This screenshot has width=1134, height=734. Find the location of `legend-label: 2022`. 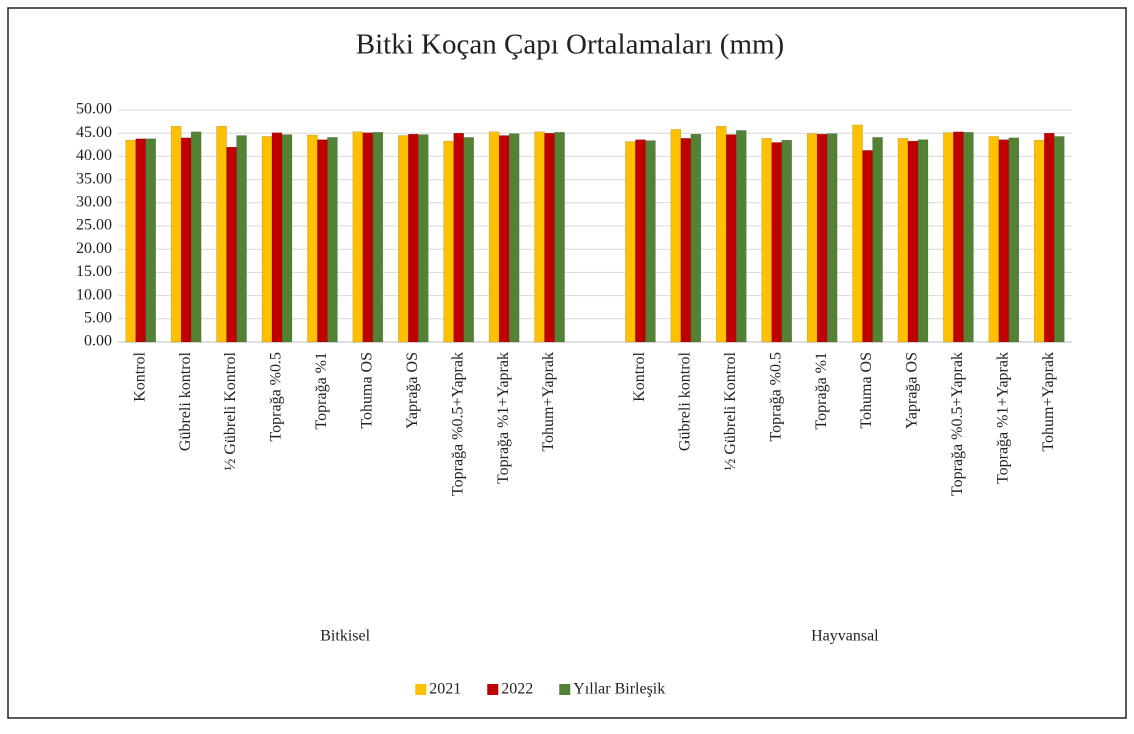

legend-label: 2022 is located at coordinates (517, 689).